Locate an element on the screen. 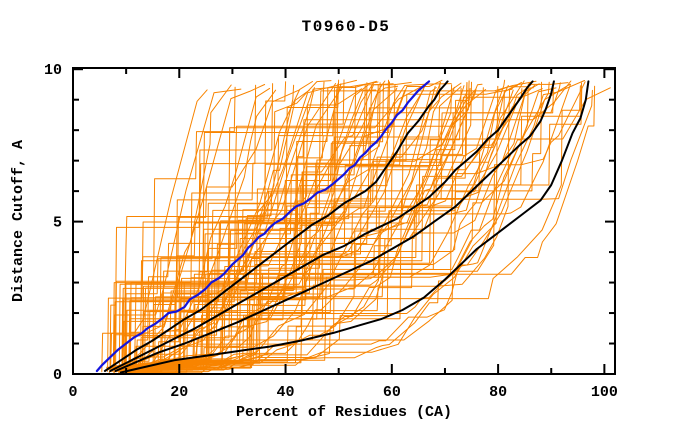 The height and width of the screenshot is (440, 680). x-tick-label: 0 is located at coordinates (72, 392).